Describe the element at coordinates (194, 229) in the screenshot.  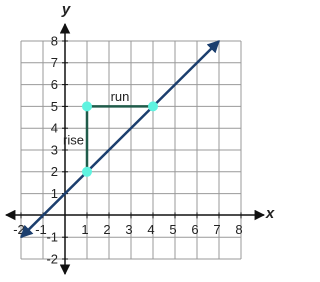
I see `x-tick-label: 6` at that location.